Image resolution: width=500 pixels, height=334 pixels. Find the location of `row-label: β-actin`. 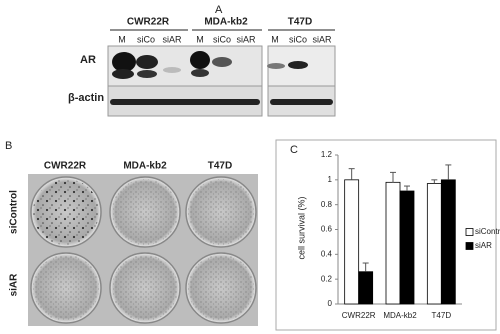

row-label: β-actin is located at coordinates (86, 98).